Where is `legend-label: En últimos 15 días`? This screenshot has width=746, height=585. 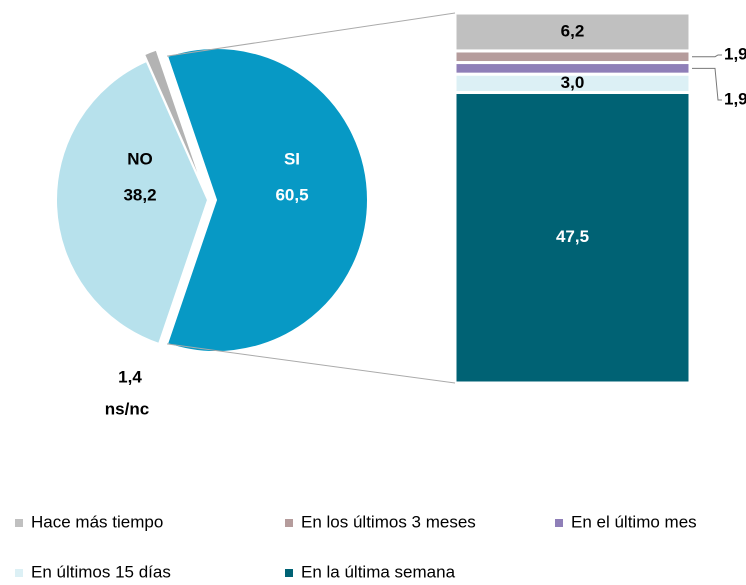
legend-label: En últimos 15 días is located at coordinates (101, 571).